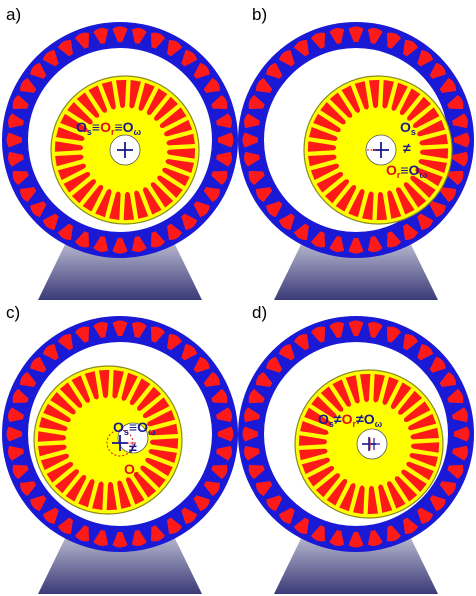 This screenshot has height=596, width=476. What do you see at coordinates (371, 444) in the screenshot?
I see `centre-marks` at bounding box center [371, 444].